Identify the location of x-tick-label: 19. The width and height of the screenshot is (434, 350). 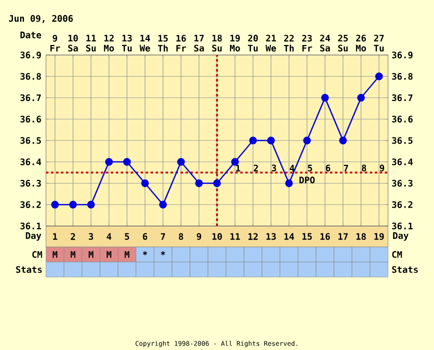
(379, 236).